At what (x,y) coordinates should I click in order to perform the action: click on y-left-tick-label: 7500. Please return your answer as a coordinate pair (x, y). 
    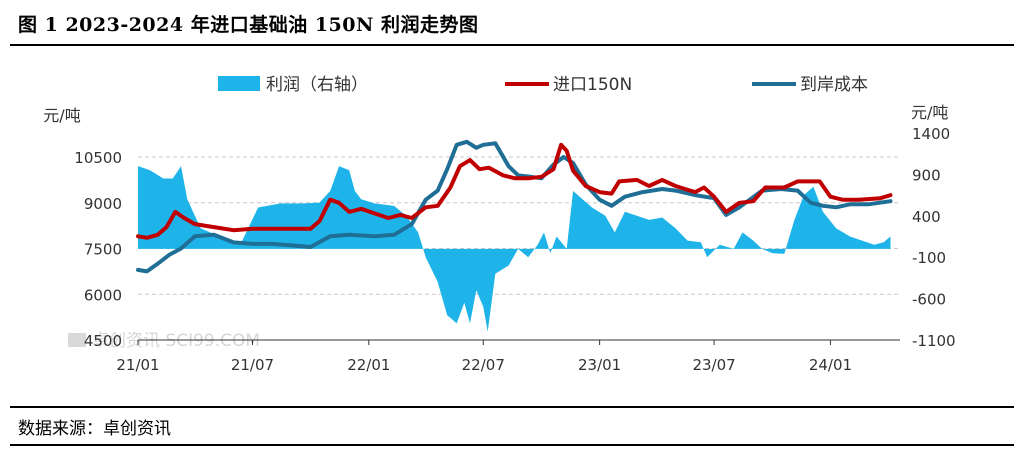
    Looking at the image, I should click on (103, 250).